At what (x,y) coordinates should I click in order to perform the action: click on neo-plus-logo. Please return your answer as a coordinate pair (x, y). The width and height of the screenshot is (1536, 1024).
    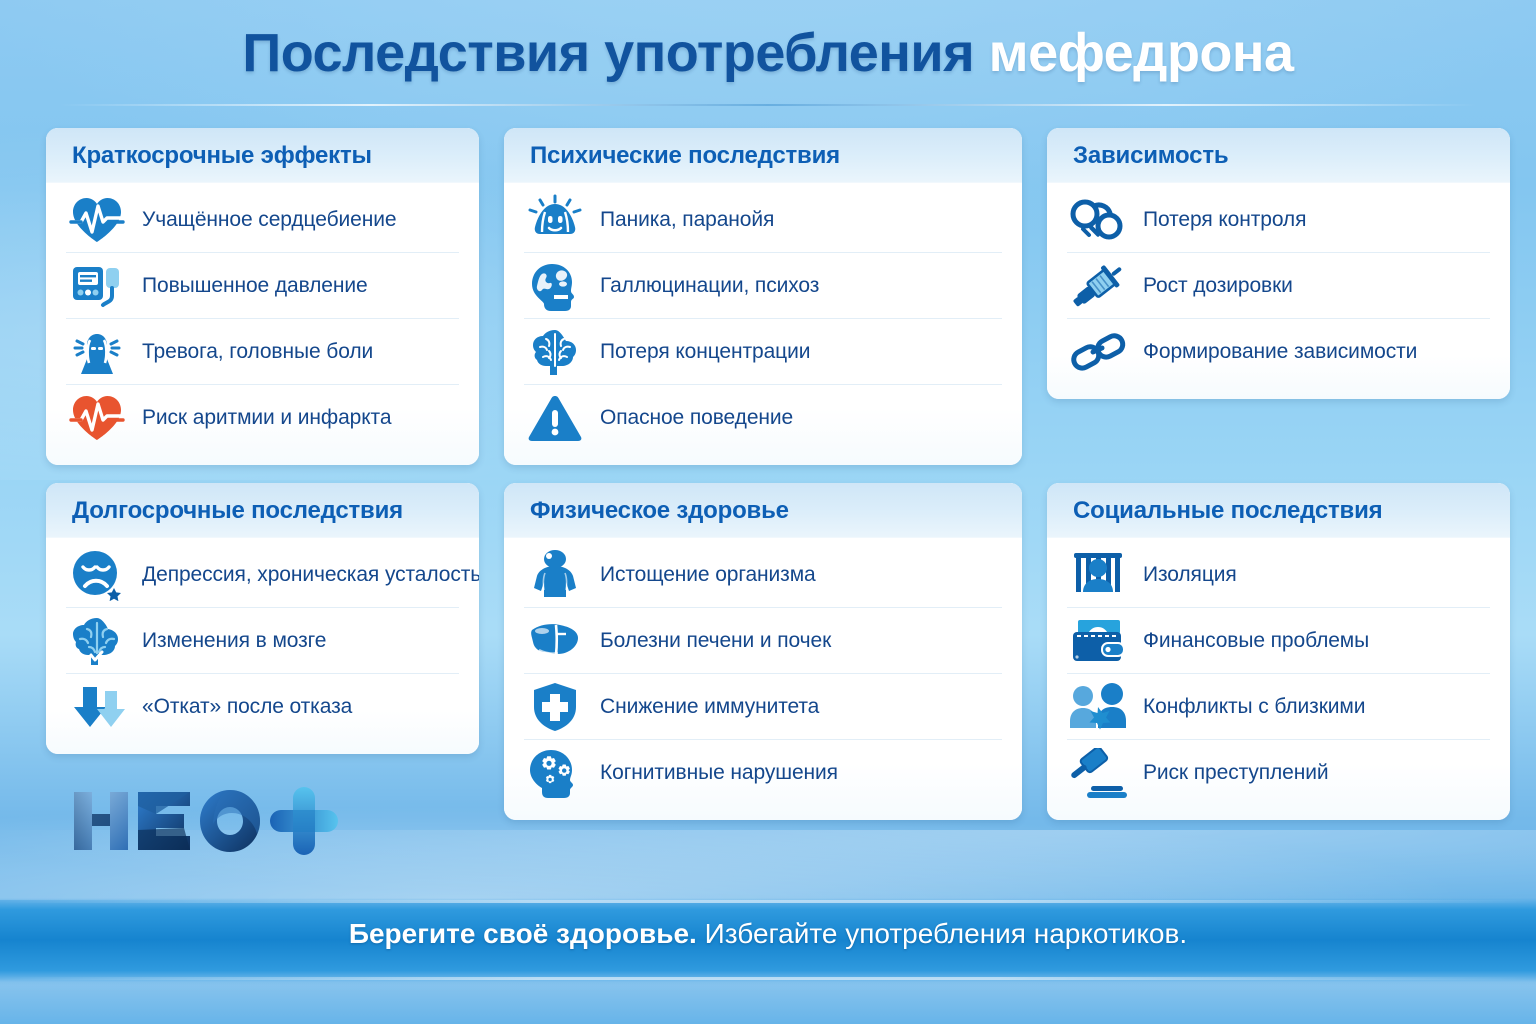
    Looking at the image, I should click on (206, 821).